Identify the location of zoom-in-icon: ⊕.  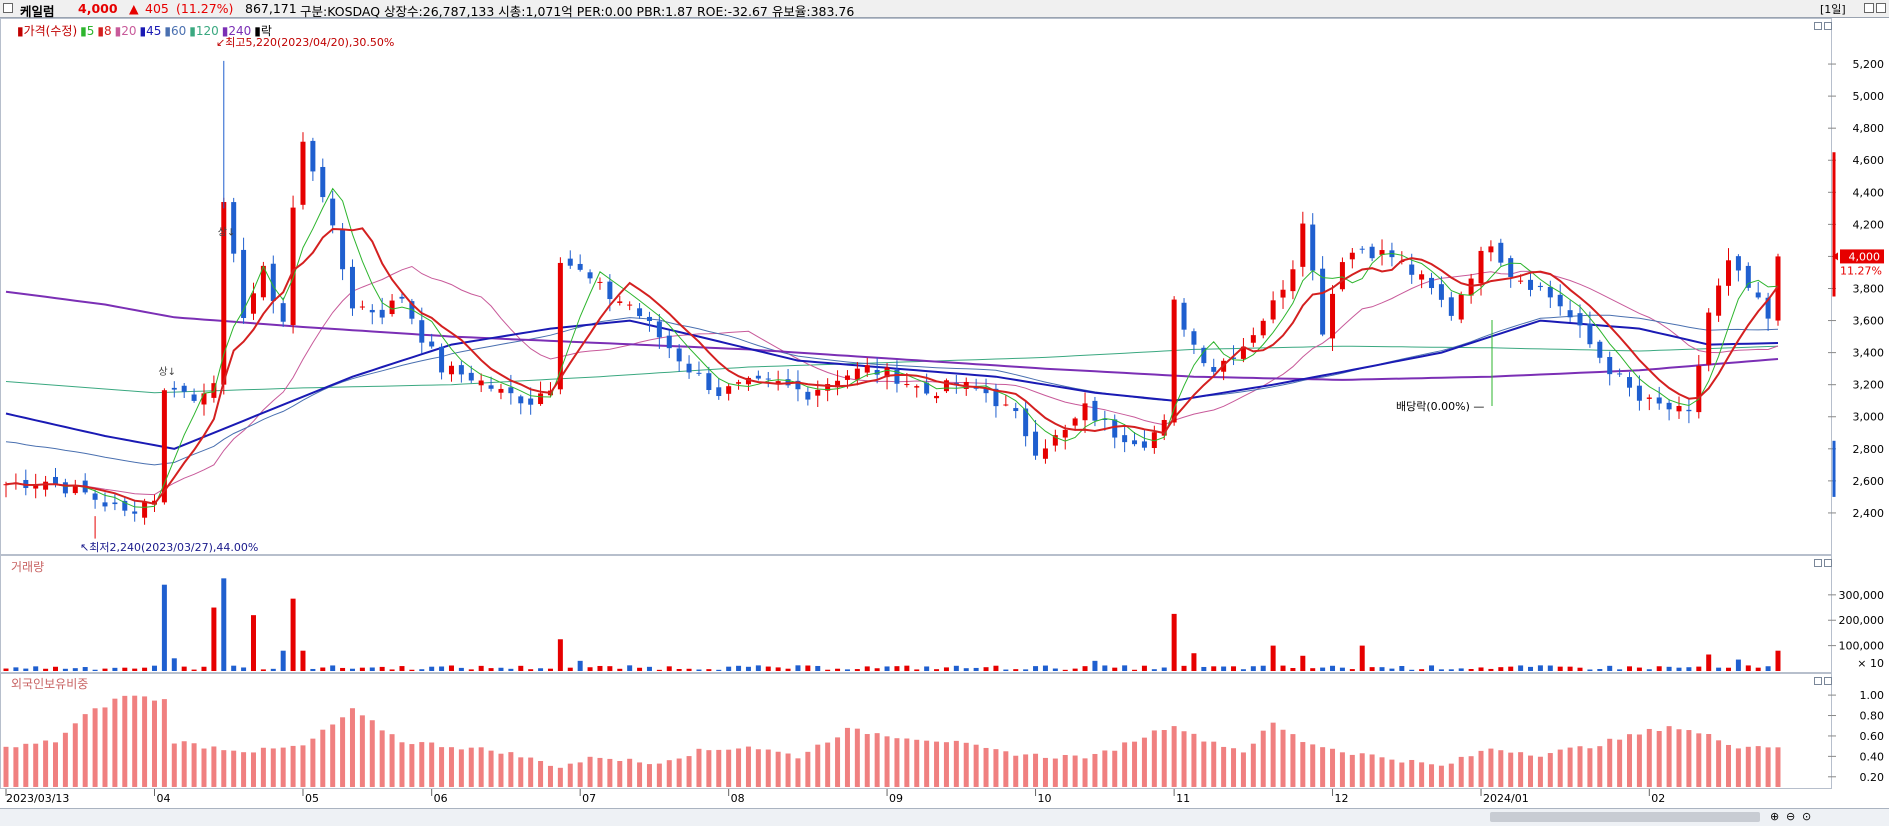
(1775, 816).